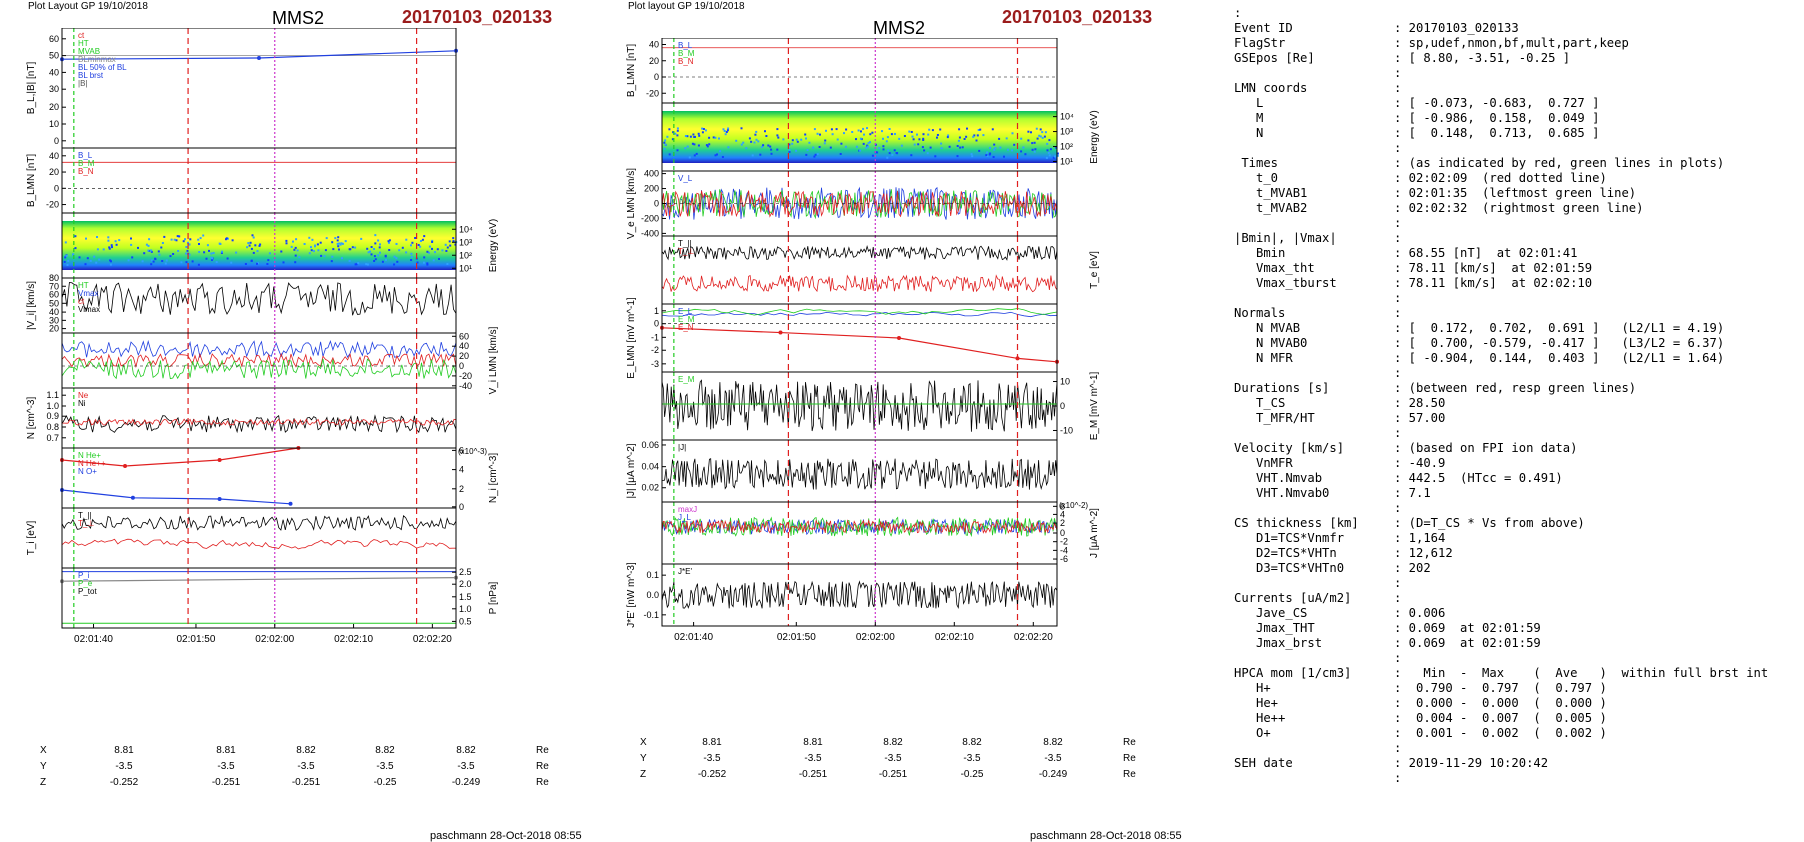 The height and width of the screenshot is (842, 1804). I want to click on y-axis-label: N_i [cm^-3], so click(493, 478).